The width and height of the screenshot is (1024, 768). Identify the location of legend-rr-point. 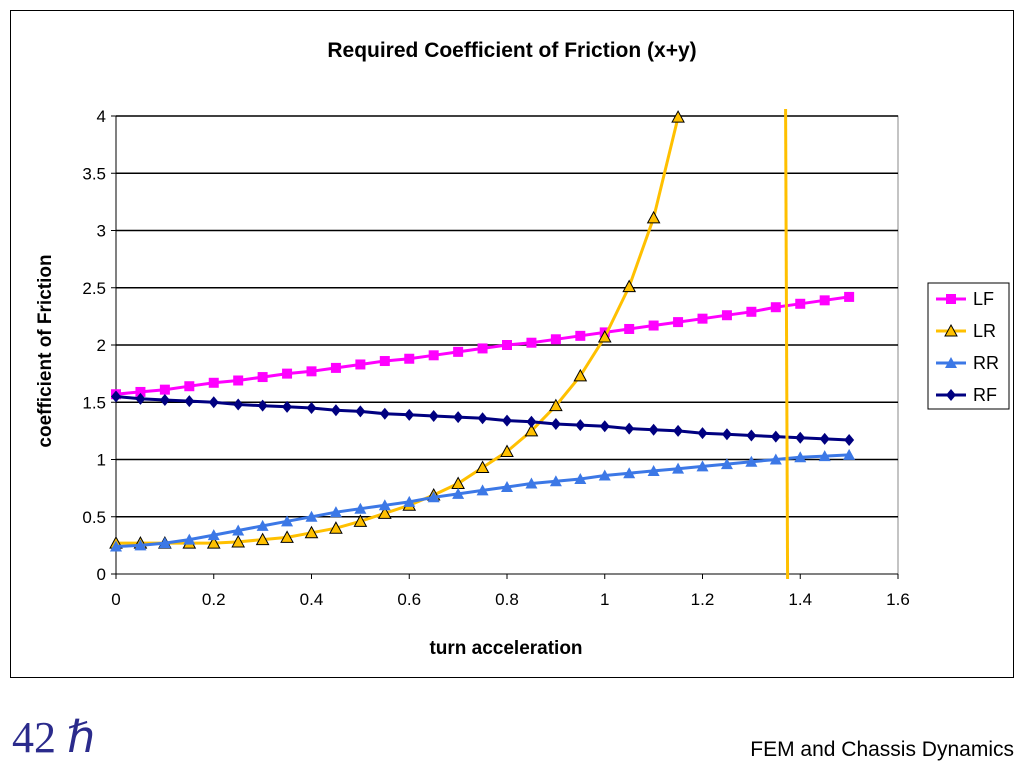
(951, 362).